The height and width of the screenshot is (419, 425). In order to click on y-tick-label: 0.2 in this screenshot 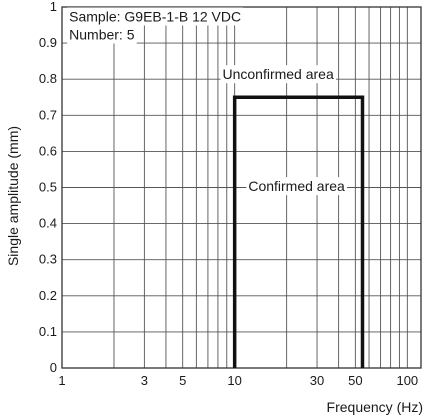, I will do `click(48, 295)`.